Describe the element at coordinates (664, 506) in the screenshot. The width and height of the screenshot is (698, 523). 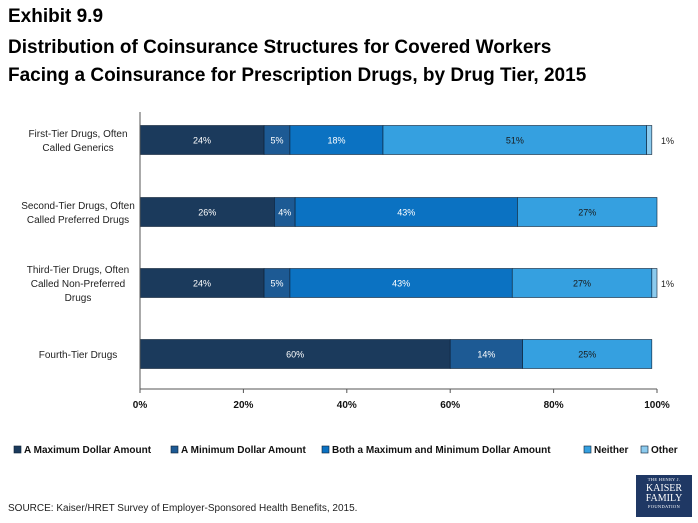
I see `logo-line-4: FOUNDATION` at that location.